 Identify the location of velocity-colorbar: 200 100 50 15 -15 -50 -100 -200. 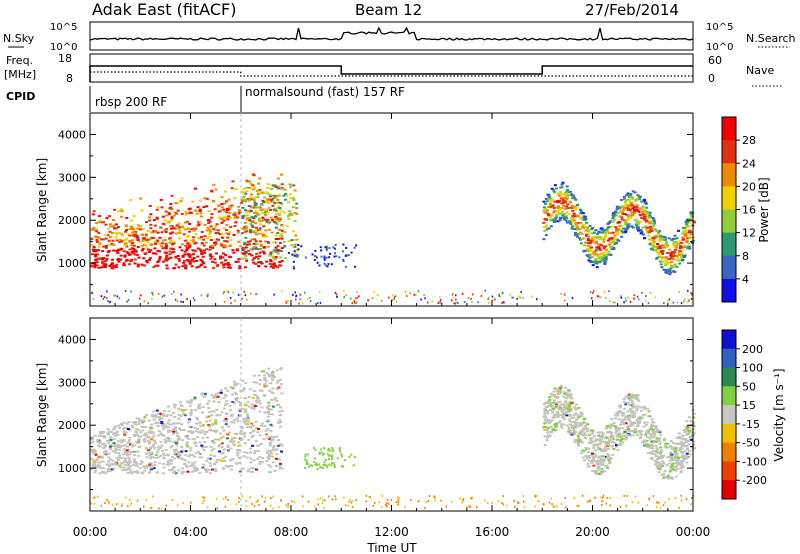
(744, 414).